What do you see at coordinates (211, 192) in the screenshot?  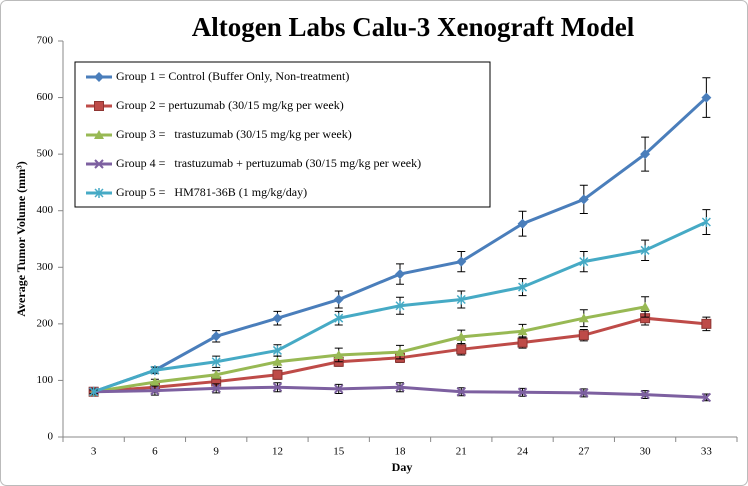 I see `legend-label: Group 5 = HM781-36B (1 mg/kg/day)` at bounding box center [211, 192].